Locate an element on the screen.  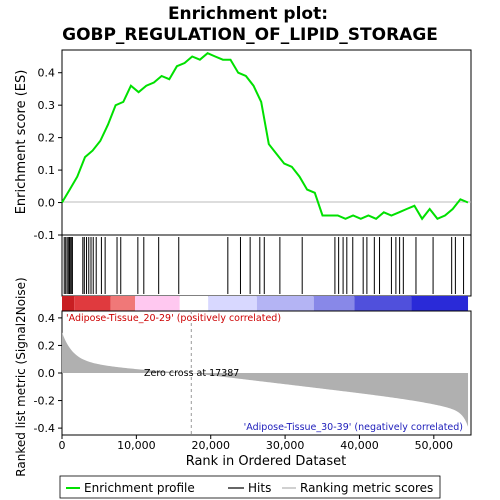
es-tick-label: 0.1 is located at coordinates (47, 170).